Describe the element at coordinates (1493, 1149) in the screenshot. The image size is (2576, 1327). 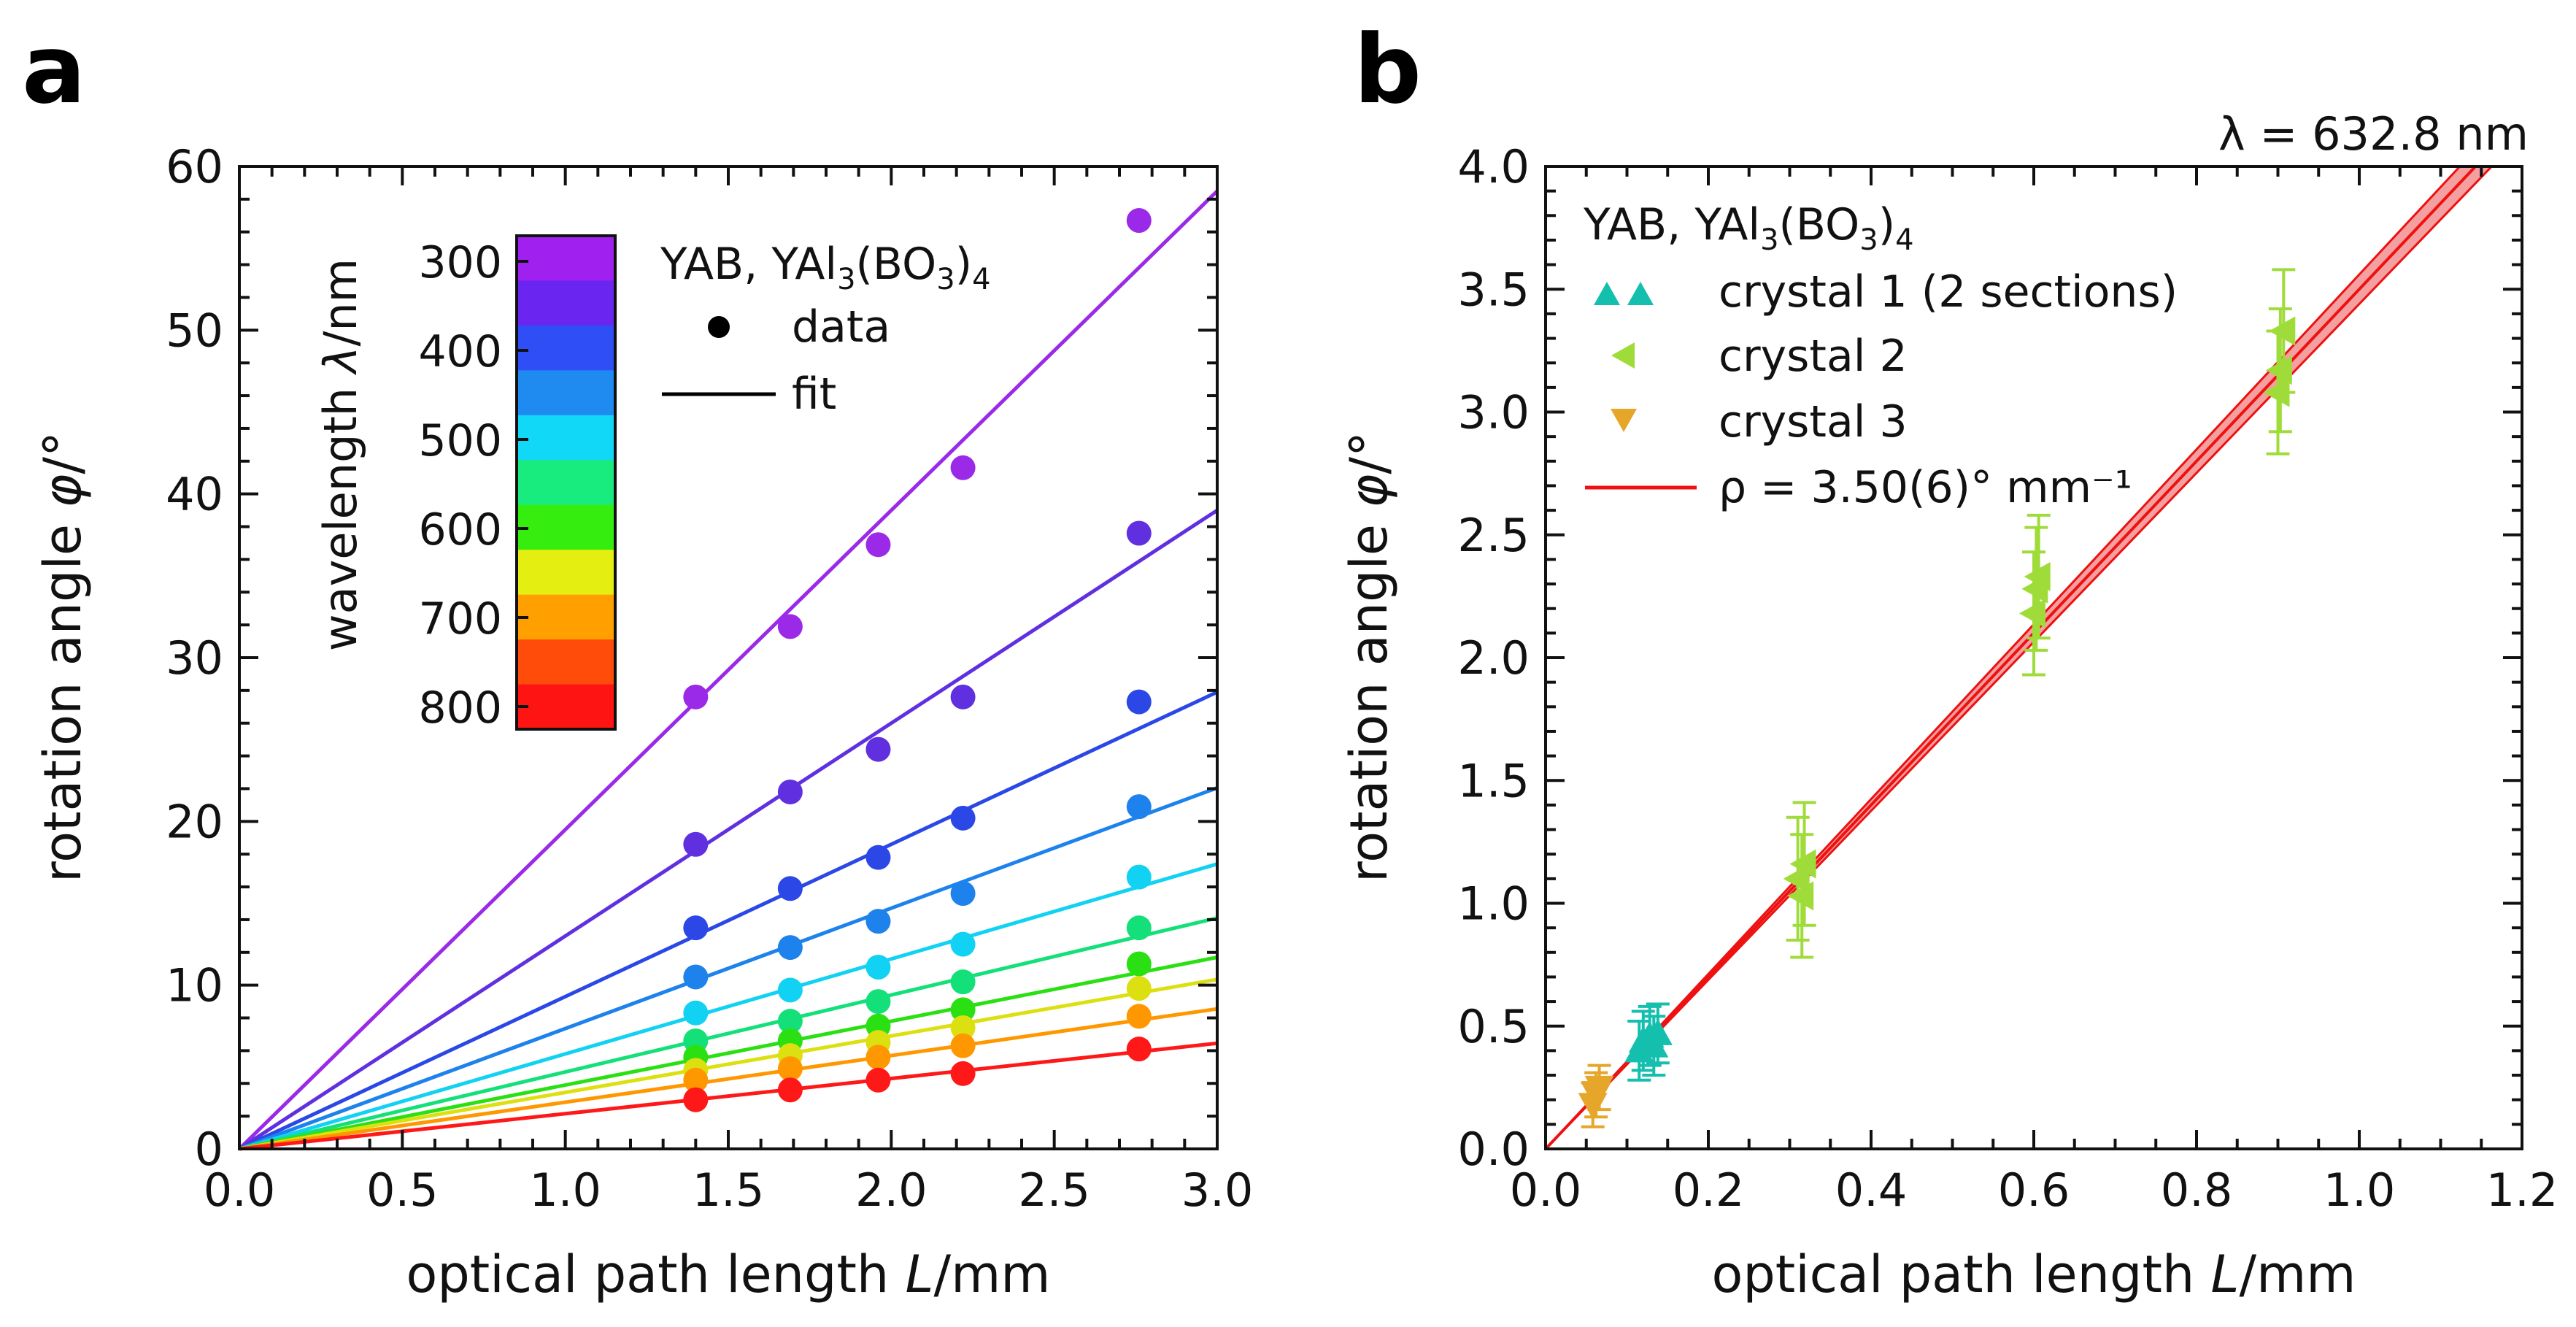
I see `y-tick-label-b: 0.0` at that location.